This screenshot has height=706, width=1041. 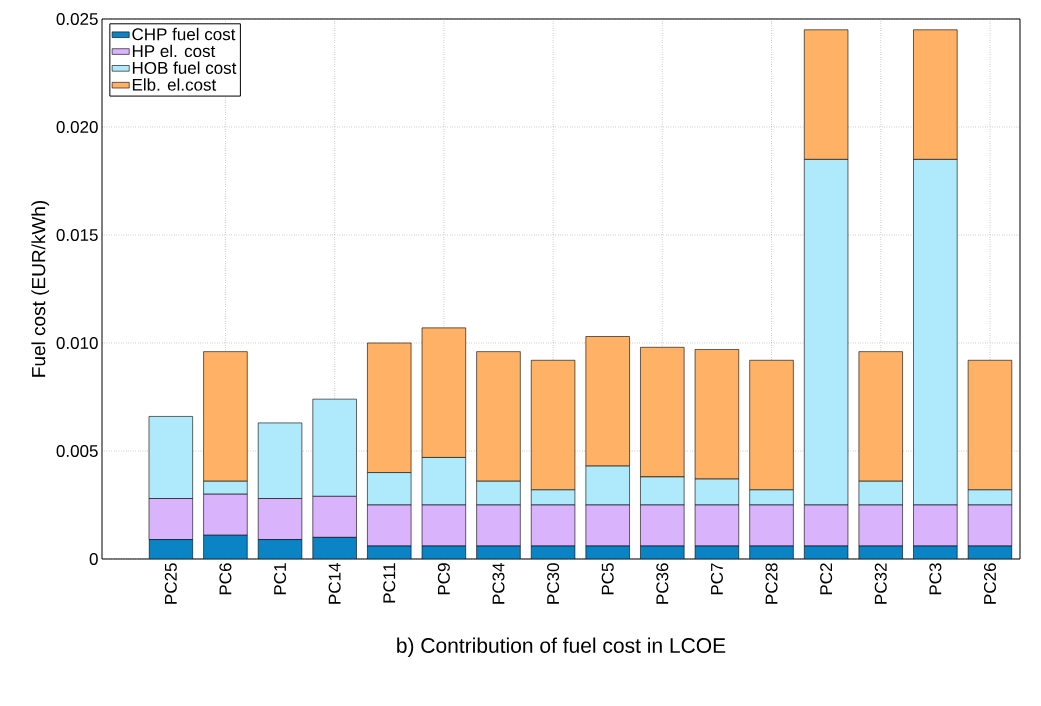 What do you see at coordinates (989, 583) in the screenshot?
I see `x-tick-label: PC26` at bounding box center [989, 583].